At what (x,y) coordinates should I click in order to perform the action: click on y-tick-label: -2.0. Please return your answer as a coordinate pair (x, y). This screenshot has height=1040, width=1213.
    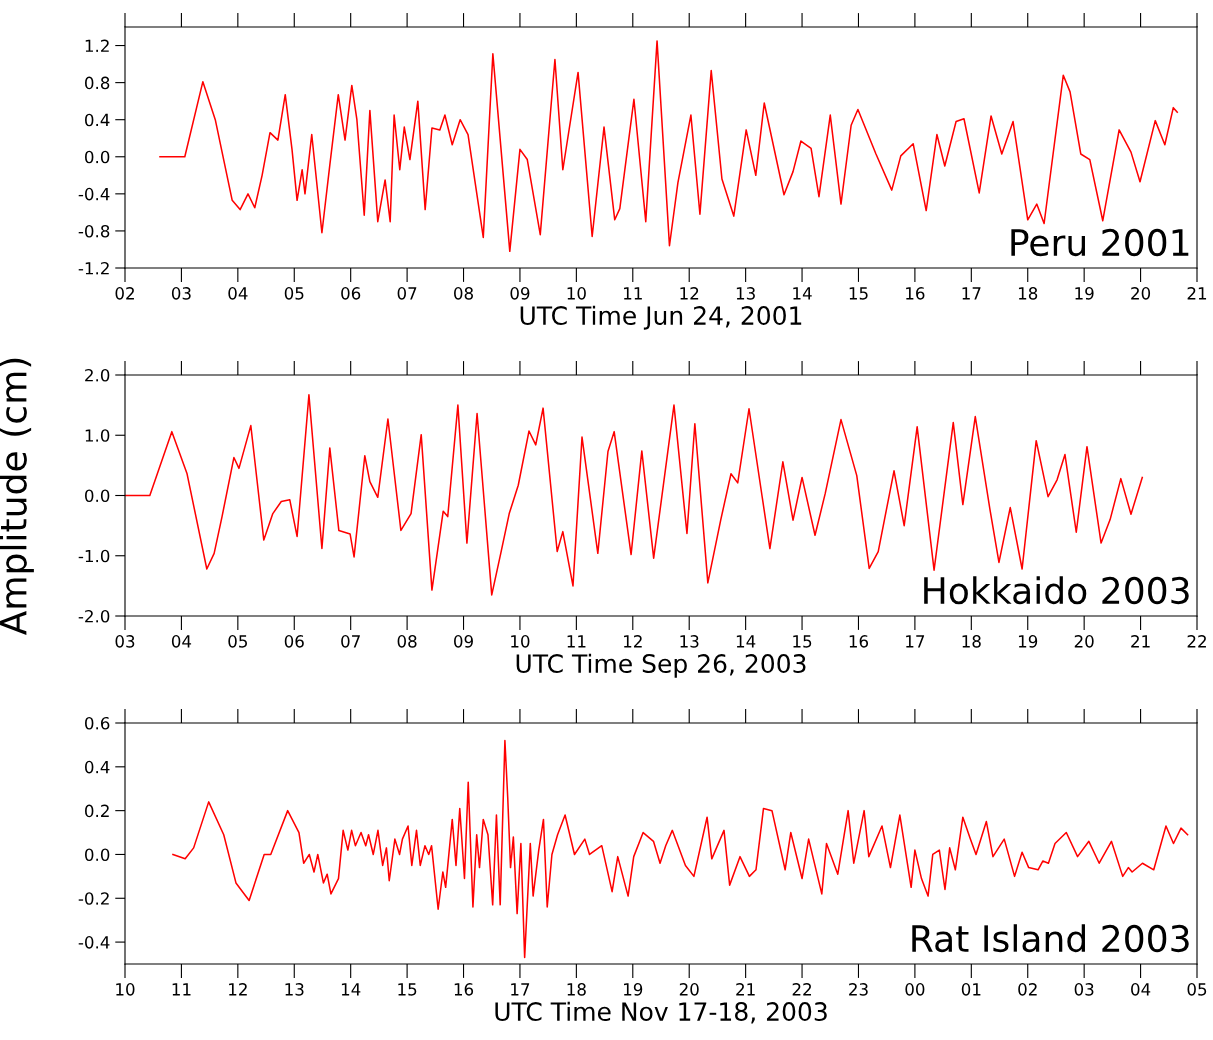
    Looking at the image, I should click on (94, 616).